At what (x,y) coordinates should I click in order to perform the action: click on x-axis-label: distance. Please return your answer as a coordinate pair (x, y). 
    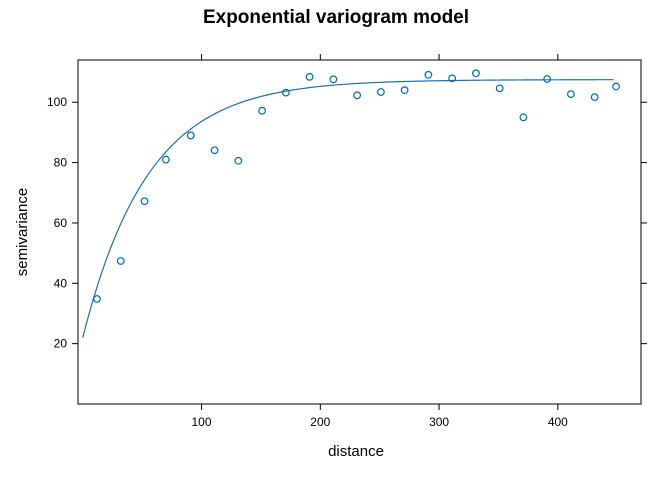
    Looking at the image, I should click on (356, 451).